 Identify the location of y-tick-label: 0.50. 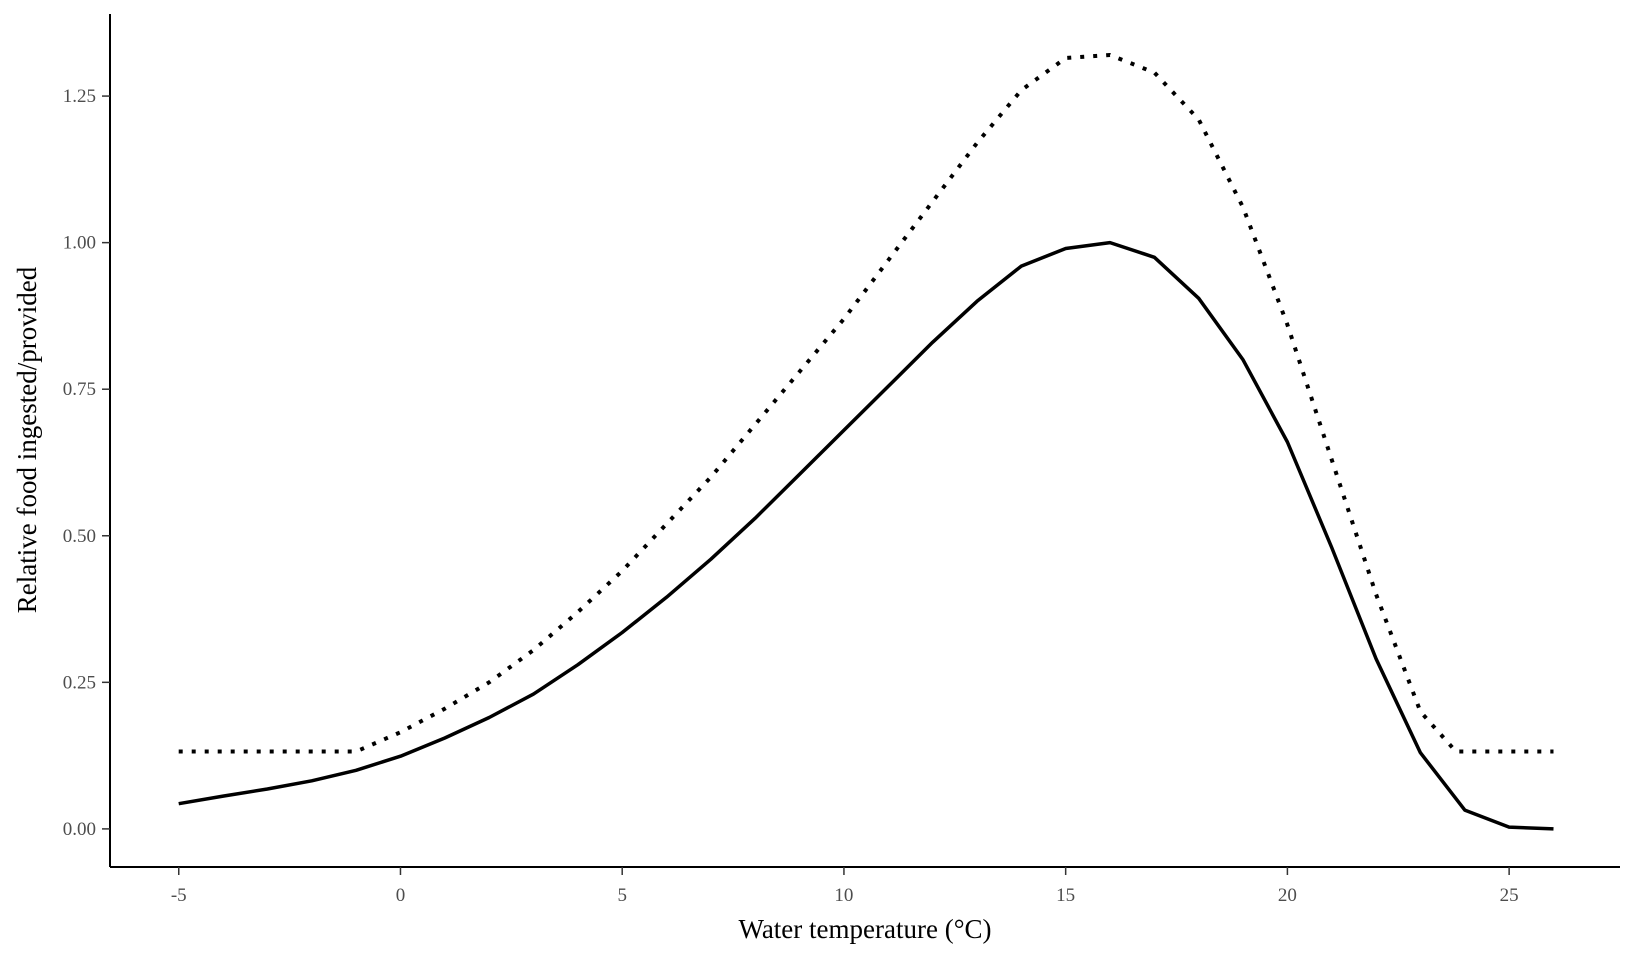
(79, 536).